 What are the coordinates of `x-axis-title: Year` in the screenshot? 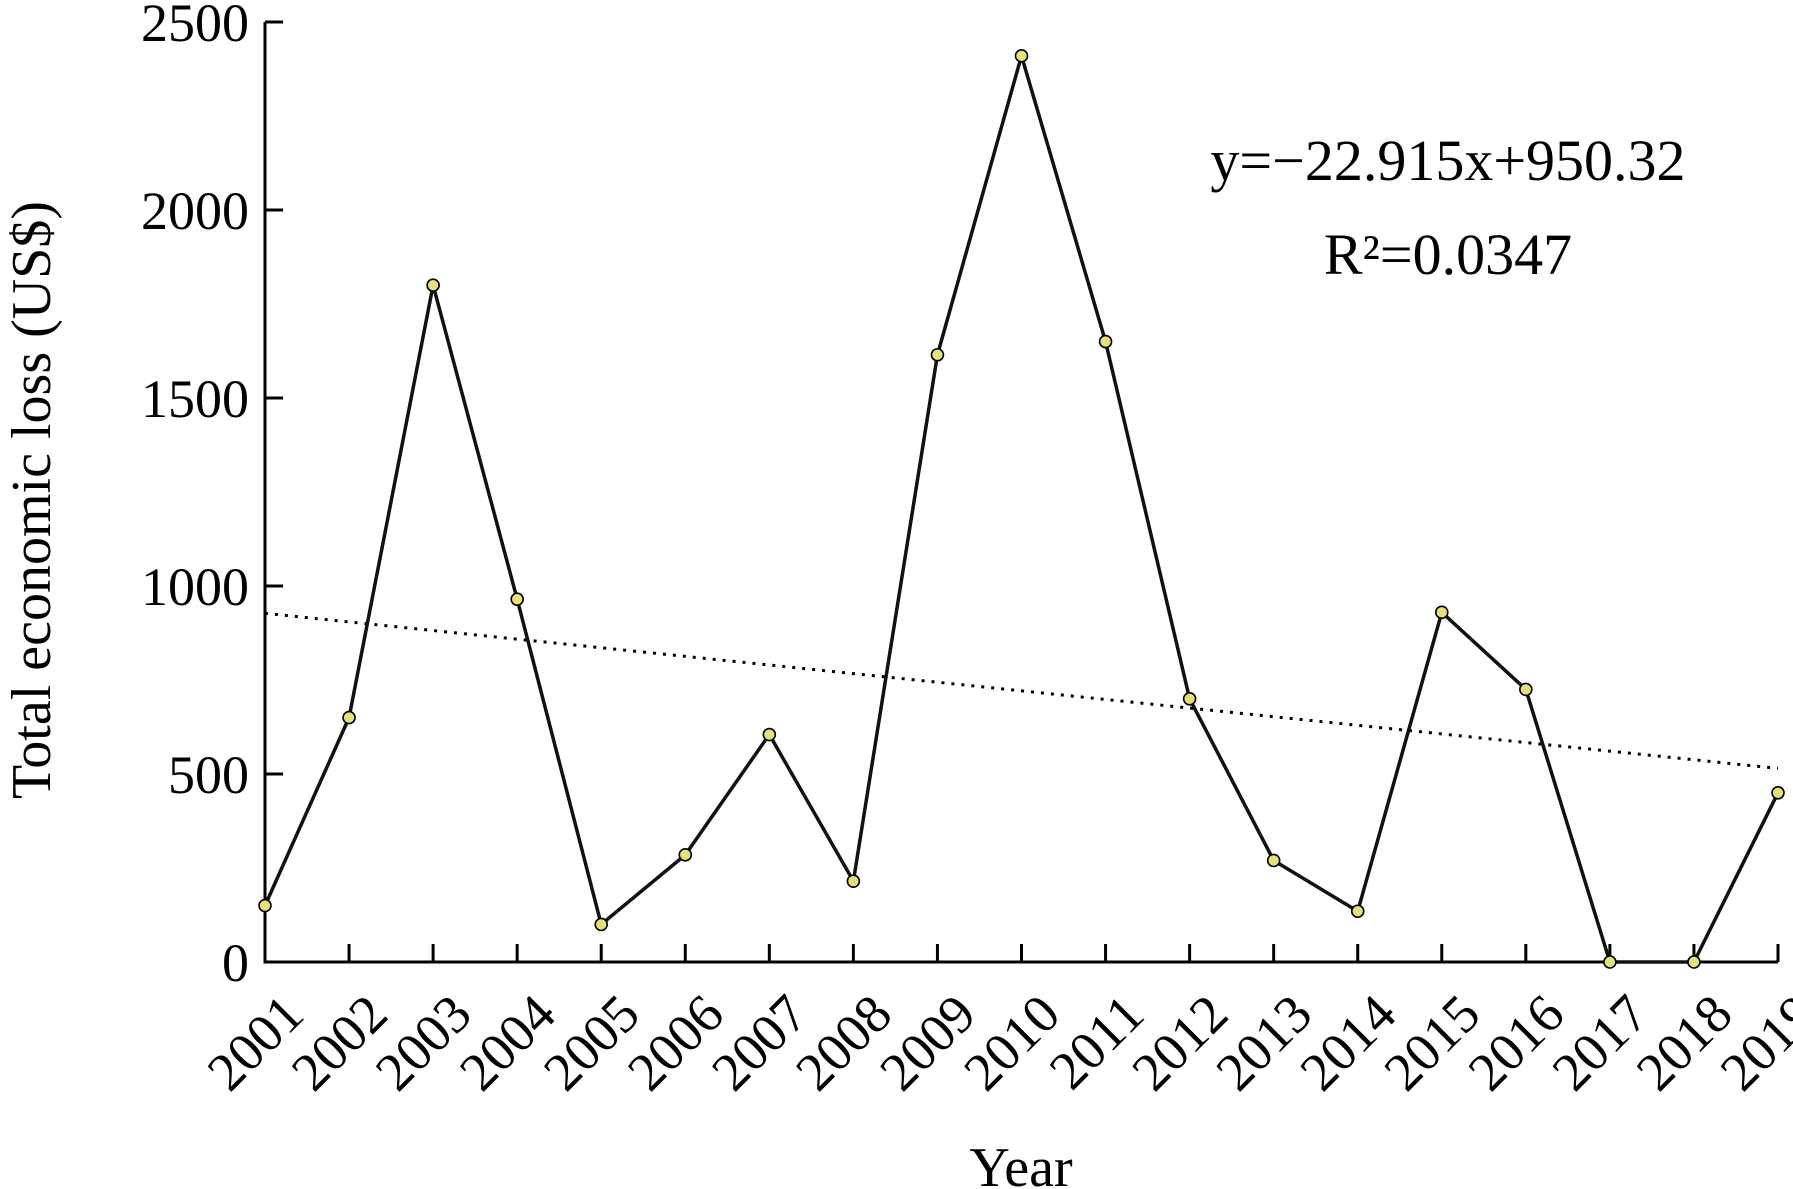 It's located at (1021, 1163).